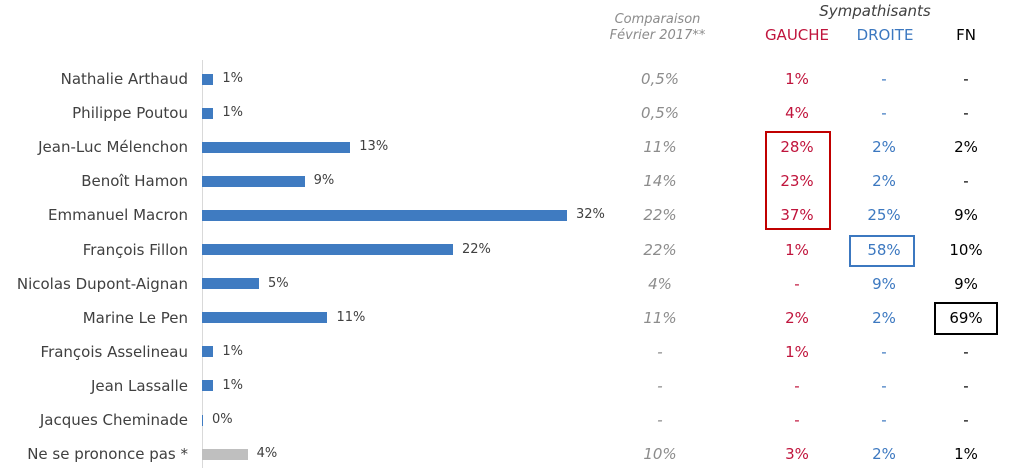 This screenshot has height=471, width=1015. I want to click on comparison-header: Comparaison Février 2017**, so click(657, 28).